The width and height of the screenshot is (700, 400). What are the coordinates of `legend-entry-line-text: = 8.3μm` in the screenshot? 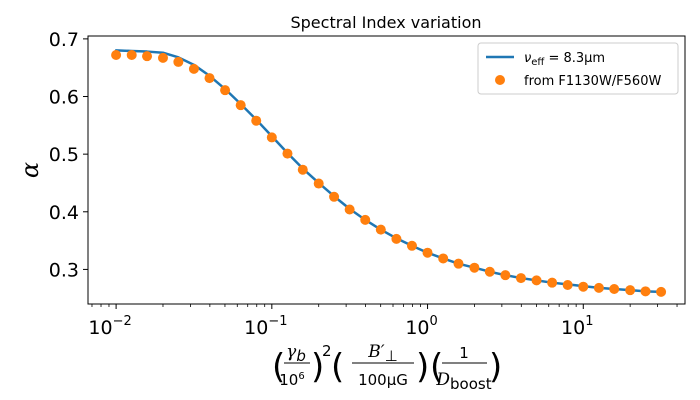 It's located at (574, 58).